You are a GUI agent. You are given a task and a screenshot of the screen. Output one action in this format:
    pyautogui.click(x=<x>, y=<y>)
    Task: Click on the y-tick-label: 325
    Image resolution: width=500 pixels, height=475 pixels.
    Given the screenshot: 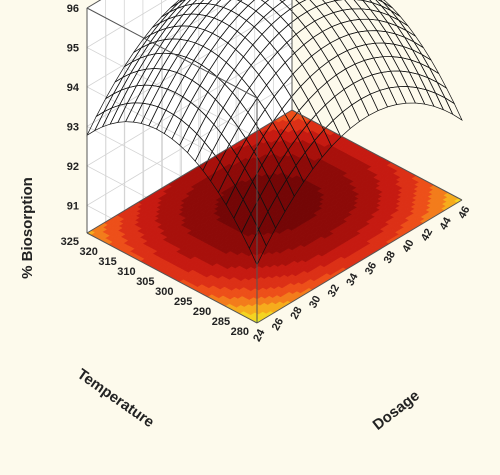 What is the action you would take?
    pyautogui.click(x=70, y=242)
    